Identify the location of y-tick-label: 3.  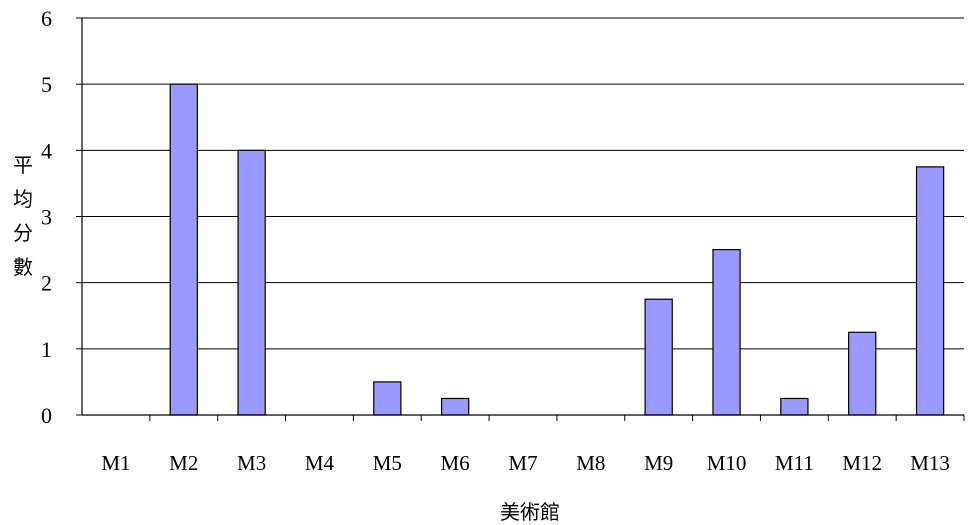
(46, 217).